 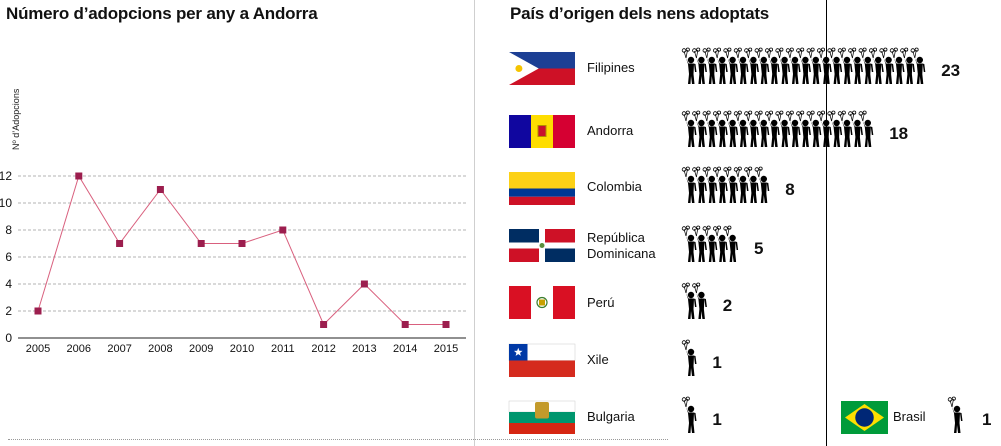 What do you see at coordinates (446, 349) in the screenshot?
I see `x-tick-label: 2015` at bounding box center [446, 349].